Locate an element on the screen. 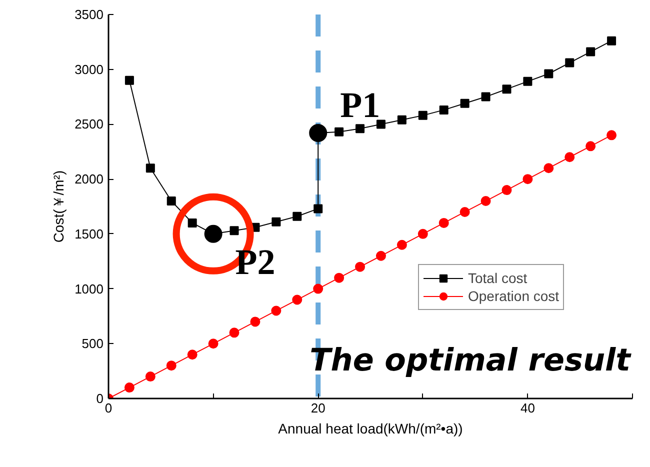  y-tick-label: 1000 is located at coordinates (89, 288).